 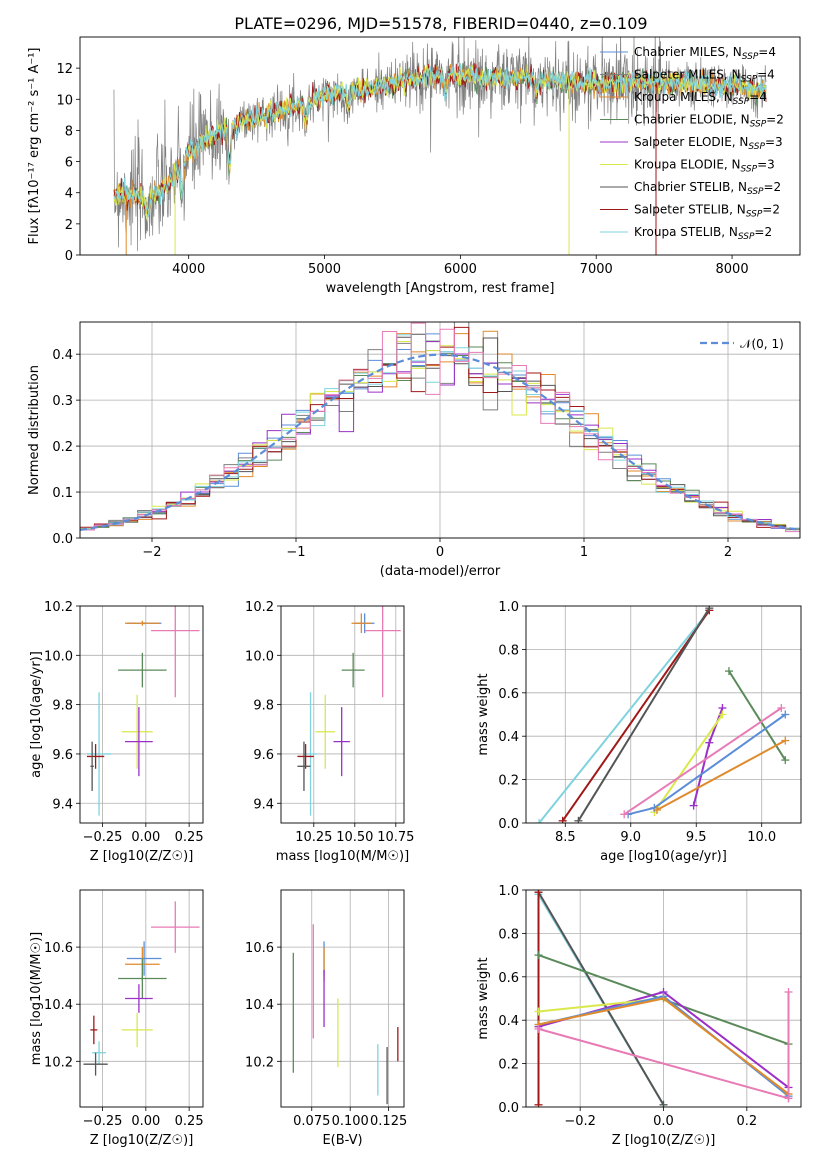 What do you see at coordinates (663, 1121) in the screenshot?
I see `x-tick-label: 0.0` at bounding box center [663, 1121].